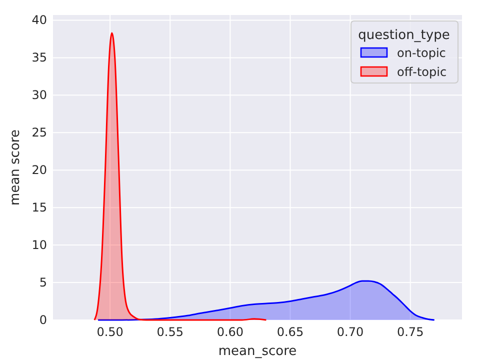  Describe the element at coordinates (350, 332) in the screenshot. I see `x-tick-label: 0.70` at that location.